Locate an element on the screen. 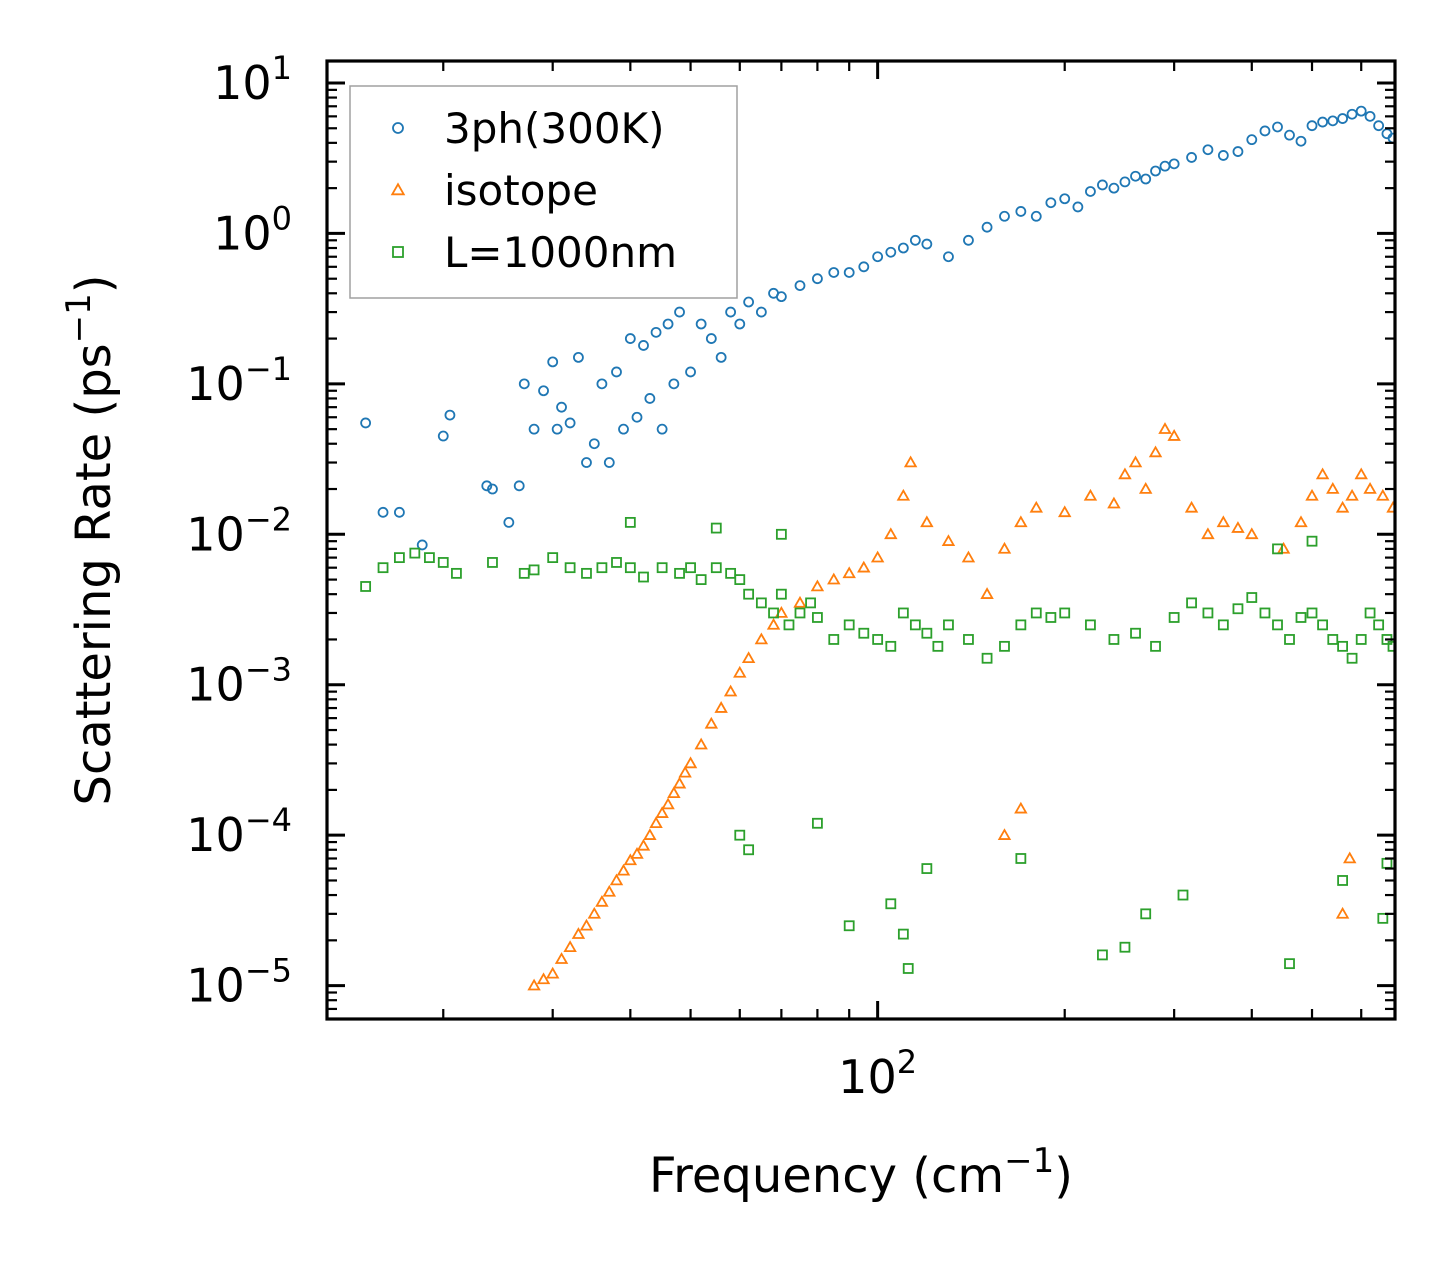 Image resolution: width=1455 pixels, height=1267 pixels. y-tick-label: 10⁻³ is located at coordinates (239, 681).